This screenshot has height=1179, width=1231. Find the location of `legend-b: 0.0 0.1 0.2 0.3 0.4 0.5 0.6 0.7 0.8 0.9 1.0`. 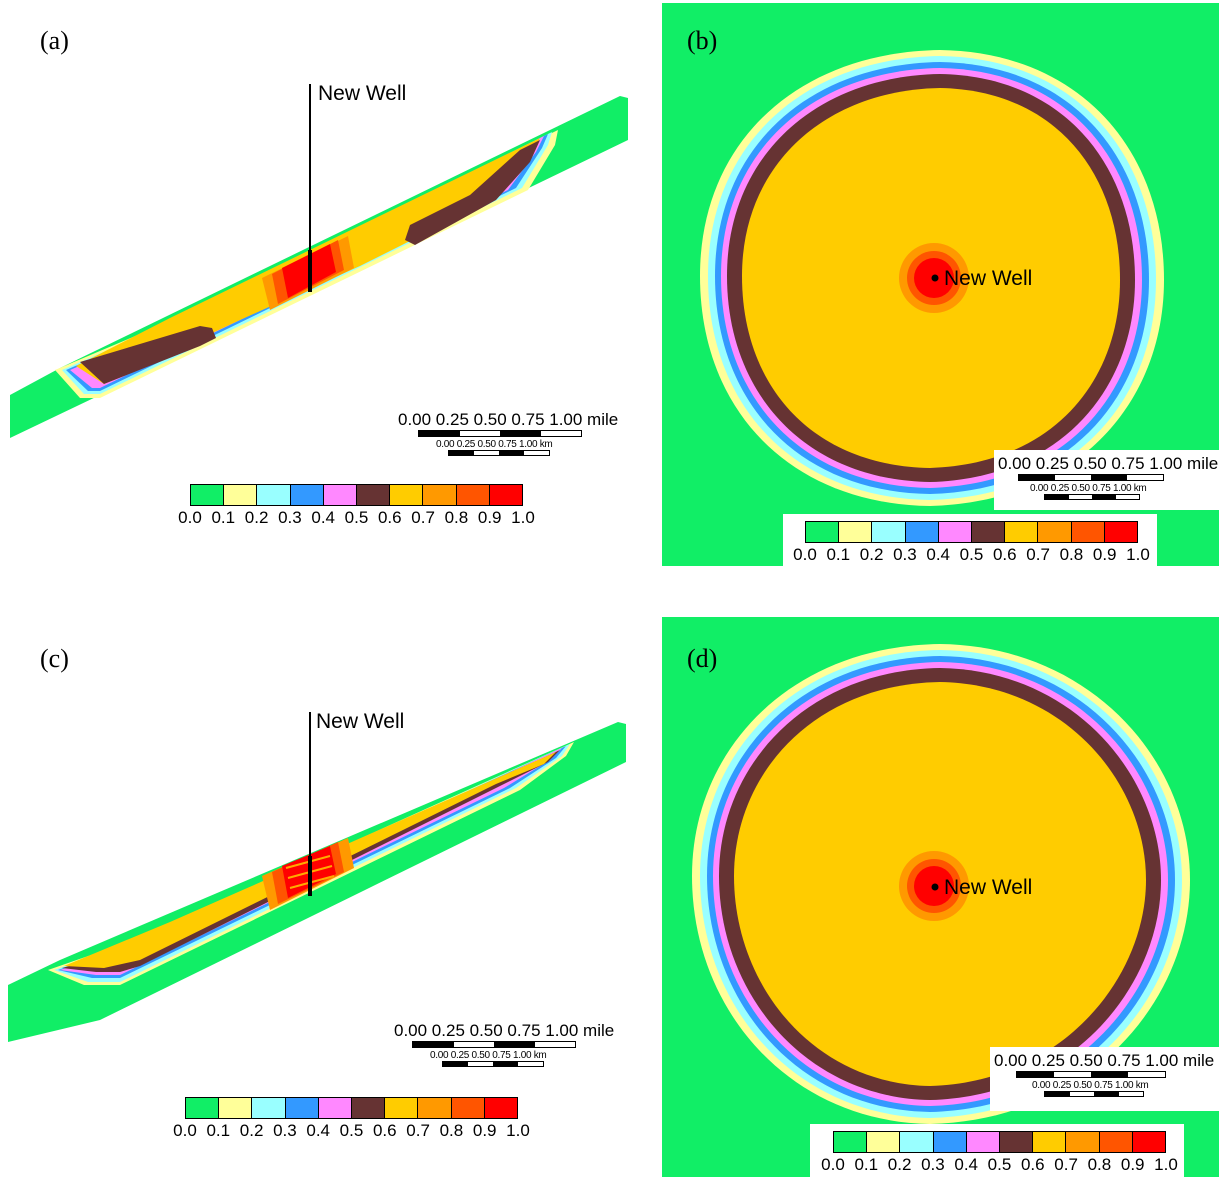

legend-b: 0.0 0.1 0.2 0.3 0.4 0.5 0.6 0.7 0.8 0.9 1.0 is located at coordinates (971, 543).